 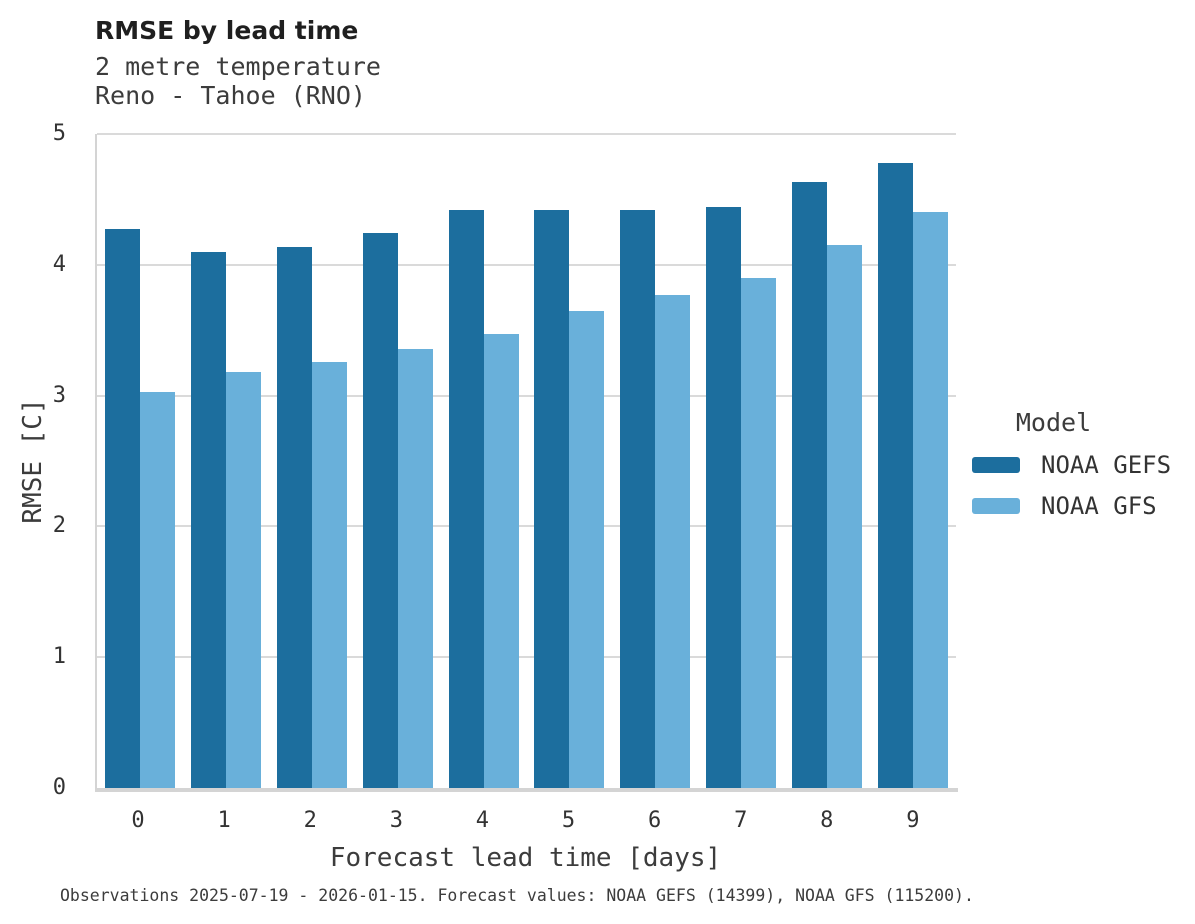 I want to click on legend-item-label: NOAA GEFS, so click(x=1106, y=465).